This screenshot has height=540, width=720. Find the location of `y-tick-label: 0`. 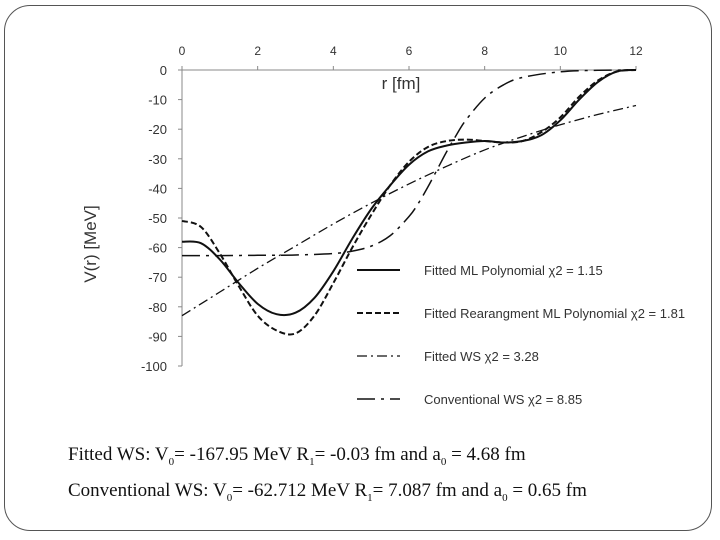

y-tick-label: 0 is located at coordinates (163, 70).